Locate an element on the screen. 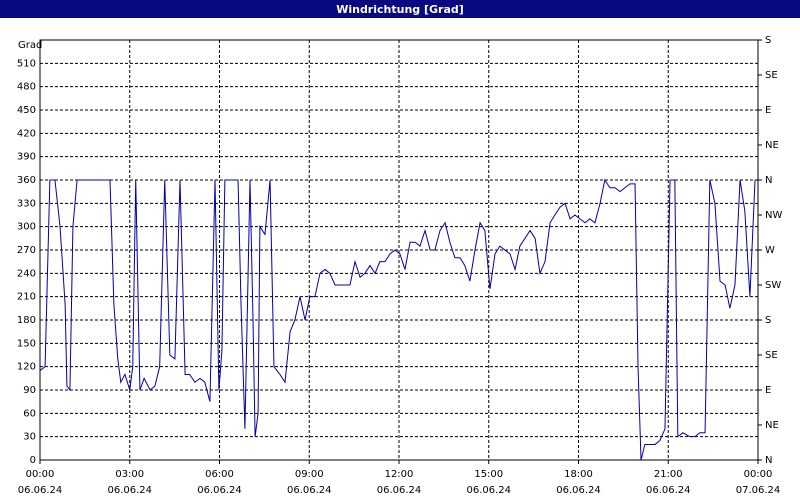 The width and height of the screenshot is (800, 500). x-tick-label-line: 12:00 is located at coordinates (399, 474).